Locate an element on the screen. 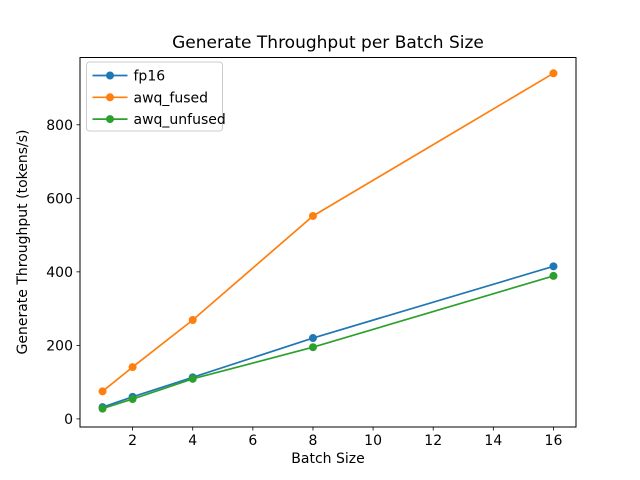 The image size is (640, 480). y-tick-label: 200 is located at coordinates (59, 346).